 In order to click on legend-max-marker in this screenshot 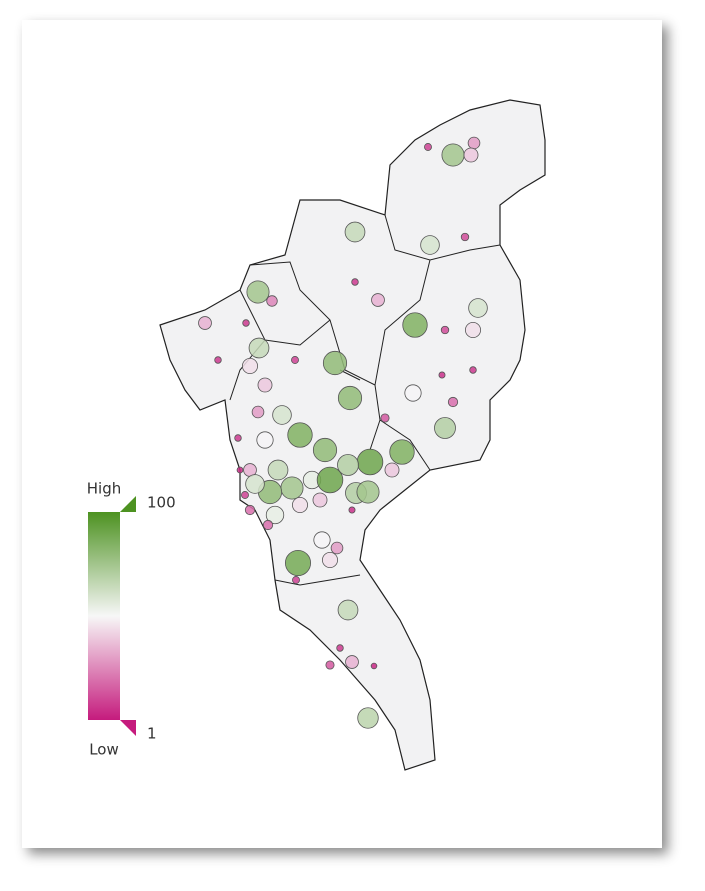, I will do `click(128, 504)`.